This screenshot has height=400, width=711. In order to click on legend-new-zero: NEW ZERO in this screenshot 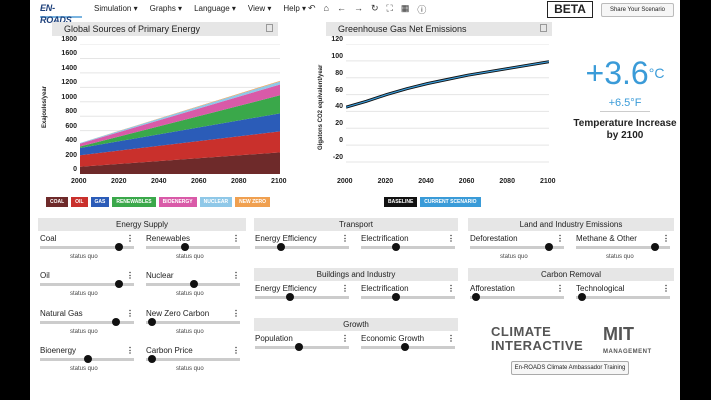, I will do `click(253, 202)`.